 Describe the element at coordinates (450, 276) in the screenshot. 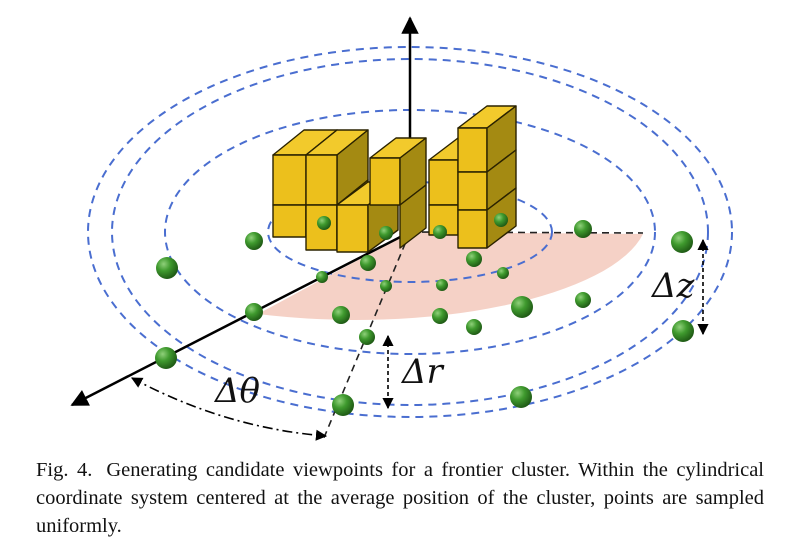

I see `sampling-sector` at that location.